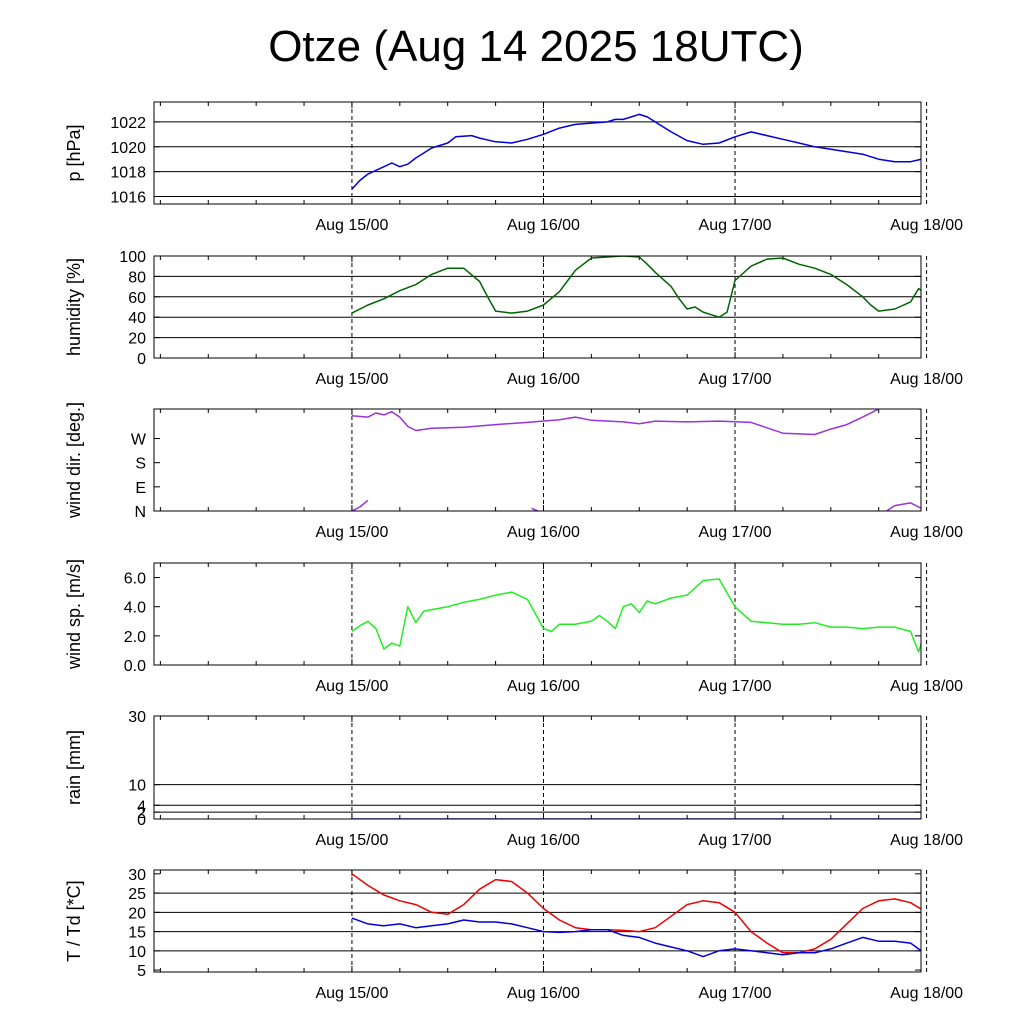  Describe the element at coordinates (137, 298) in the screenshot. I see `humidity-y-tick-label: 60` at that location.